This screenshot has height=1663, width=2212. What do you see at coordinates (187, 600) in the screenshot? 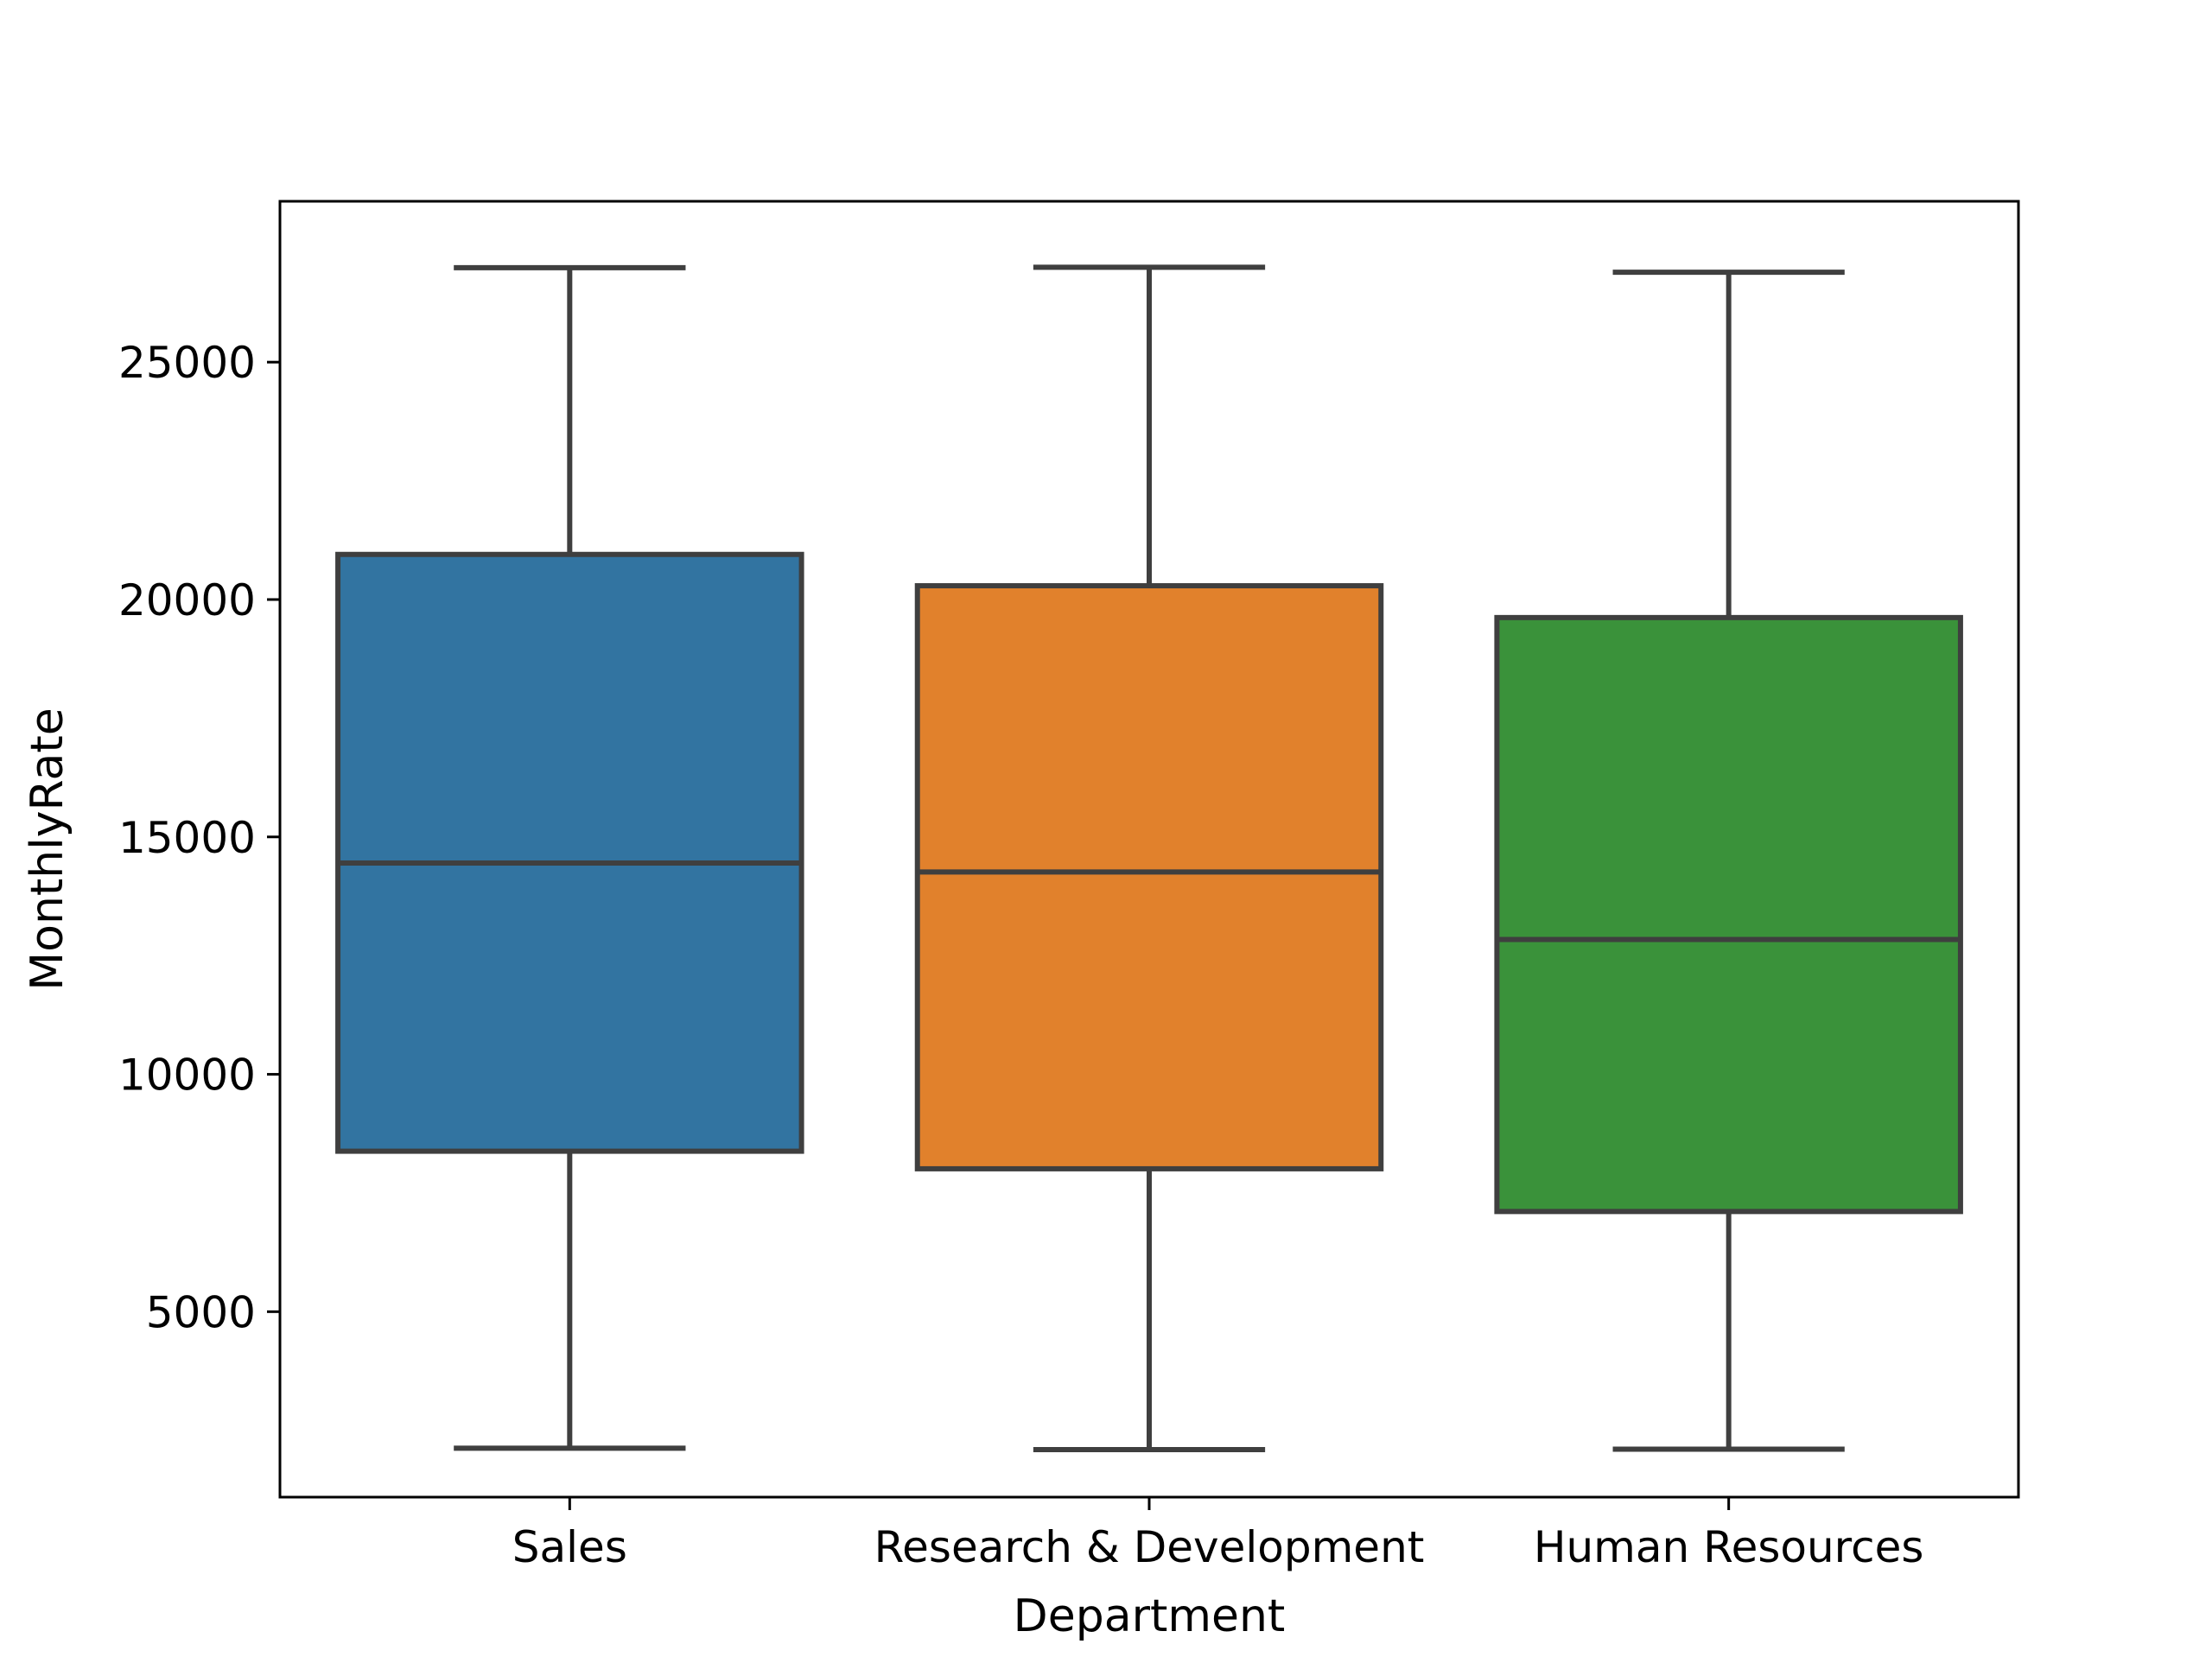
I see `y-tick-label: 20000` at bounding box center [187, 600].